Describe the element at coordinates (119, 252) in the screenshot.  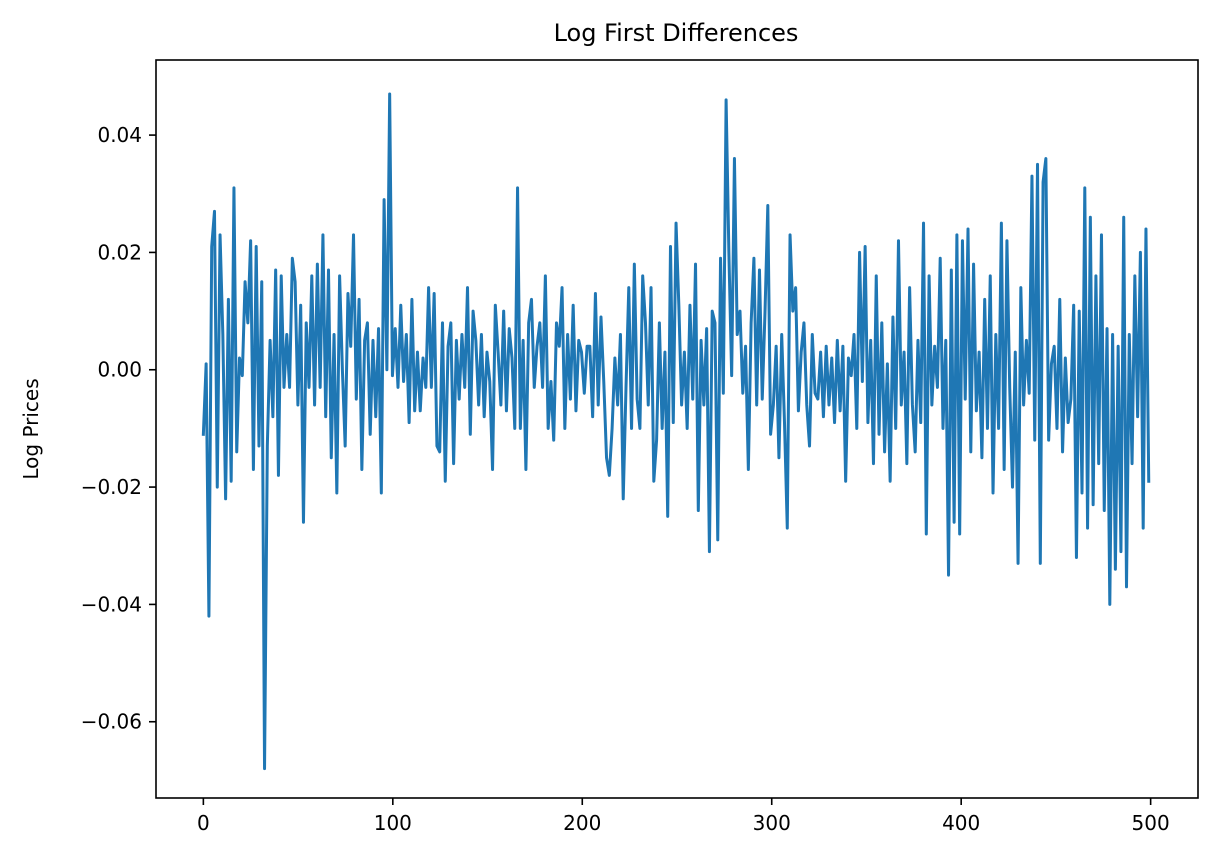
I see `y-tick-label: 0.02` at that location.